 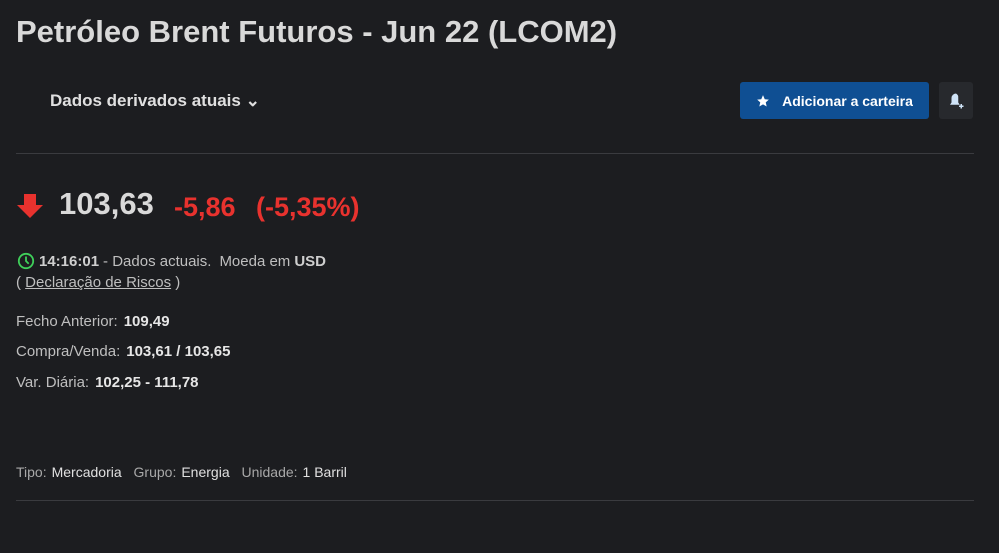 What do you see at coordinates (157, 261) in the screenshot?
I see `status-text: - Dados actuais.` at bounding box center [157, 261].